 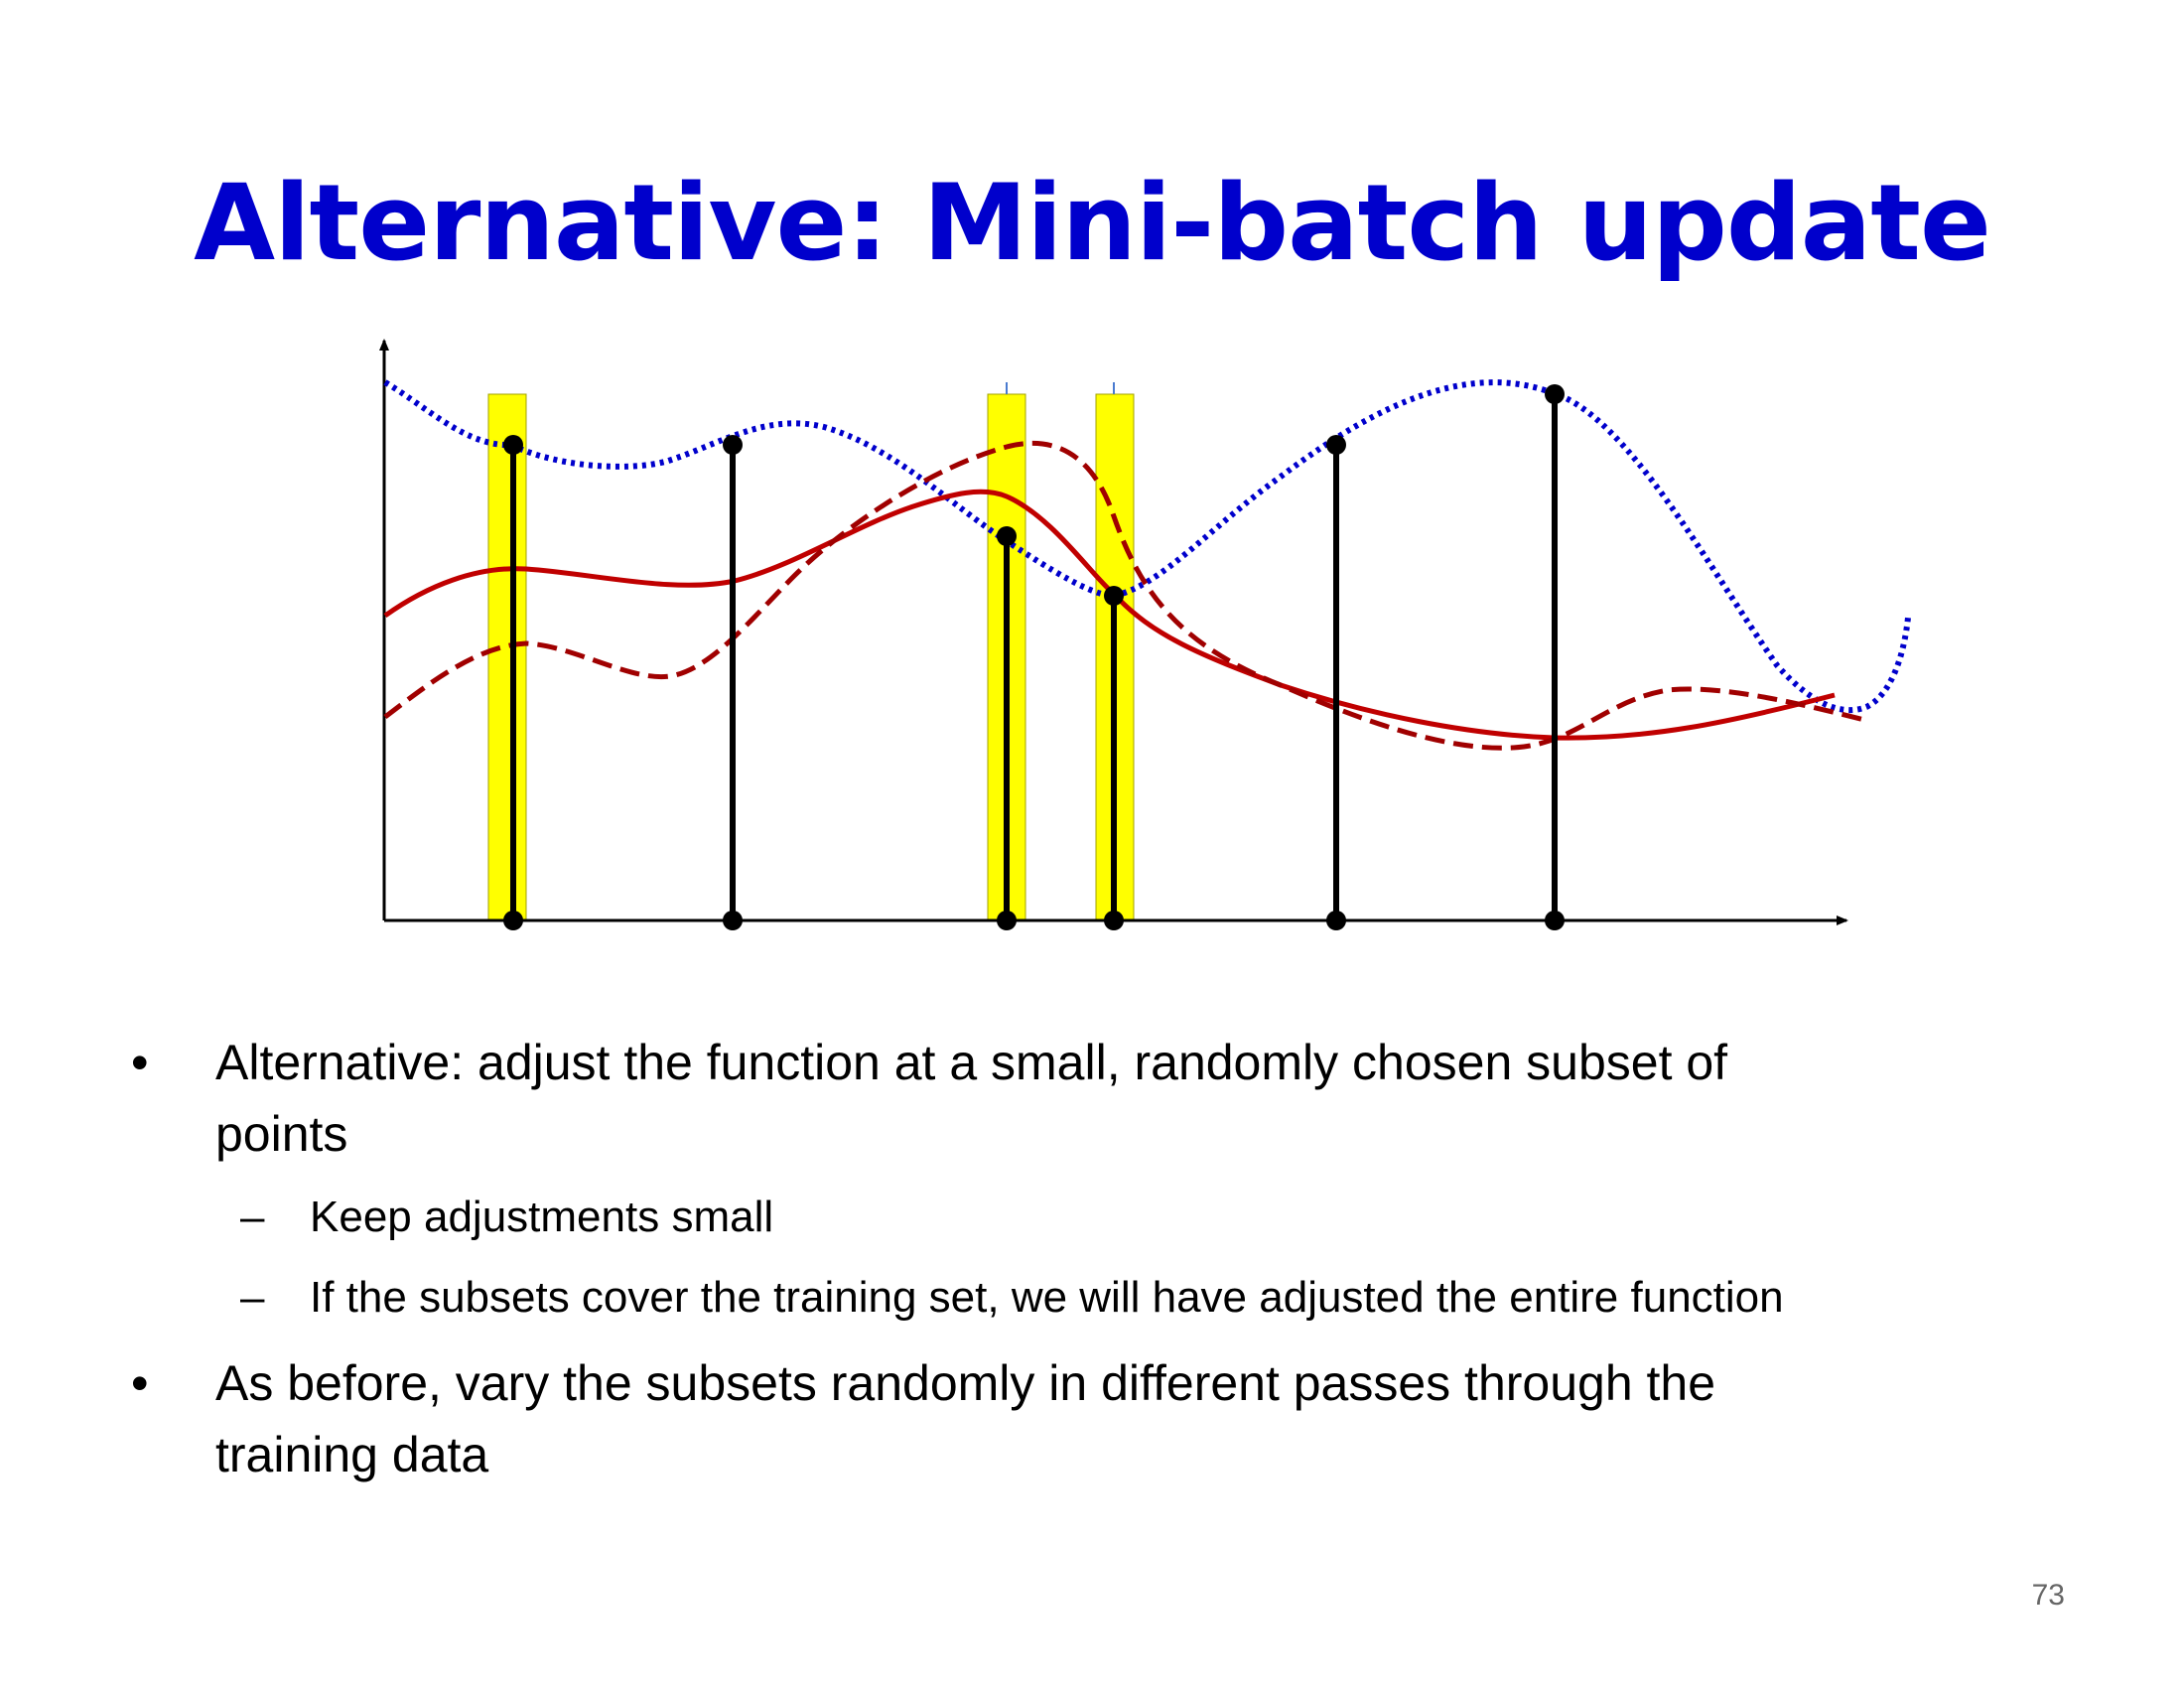 What do you see at coordinates (733, 920) in the screenshot?
I see `dot-base-s2` at bounding box center [733, 920].